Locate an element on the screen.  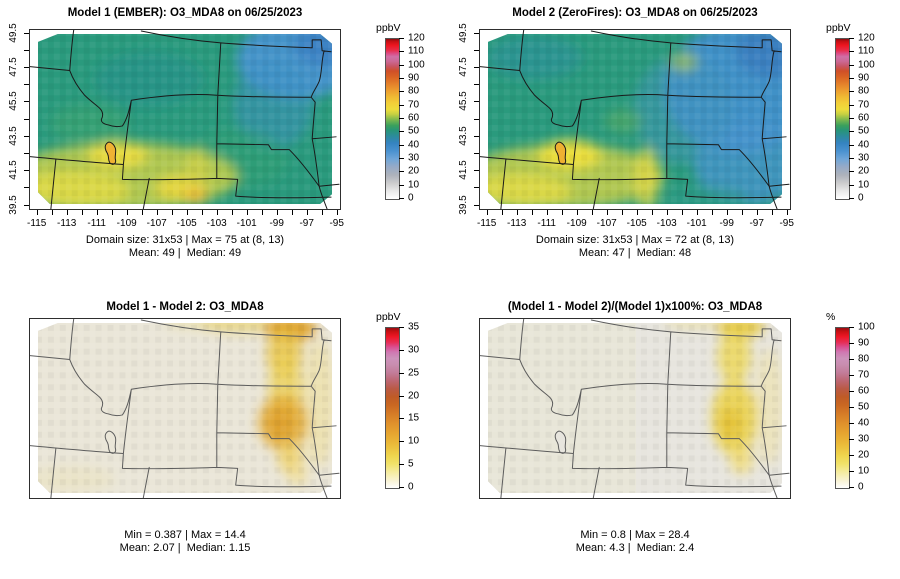
colorbar: ppbV 0 10 20 30 40 50 60 70 80 90 100 110 120 is located at coordinates (860, 113).